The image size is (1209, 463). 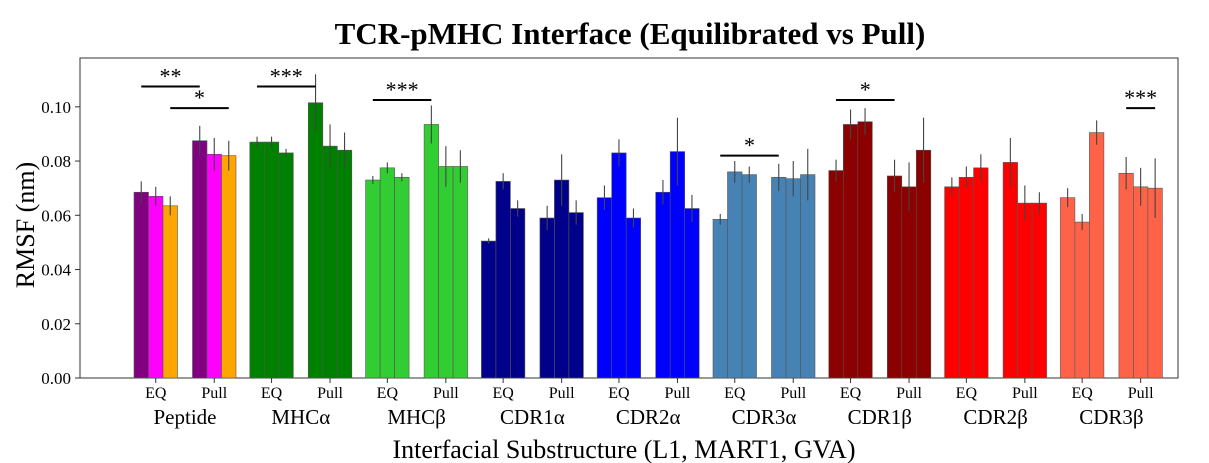 I want to click on group-label: CDR2α, so click(x=648, y=417).